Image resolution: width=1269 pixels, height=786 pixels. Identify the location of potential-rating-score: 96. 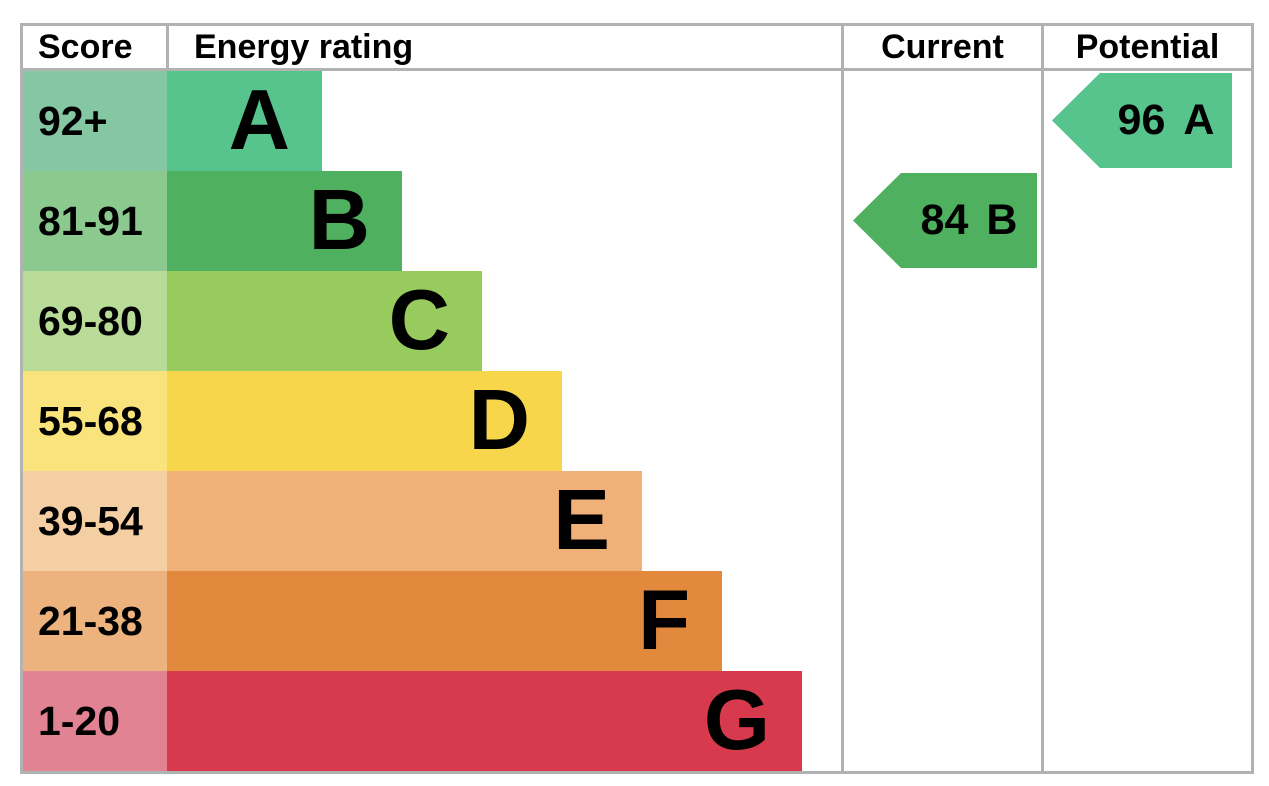
(1141, 120).